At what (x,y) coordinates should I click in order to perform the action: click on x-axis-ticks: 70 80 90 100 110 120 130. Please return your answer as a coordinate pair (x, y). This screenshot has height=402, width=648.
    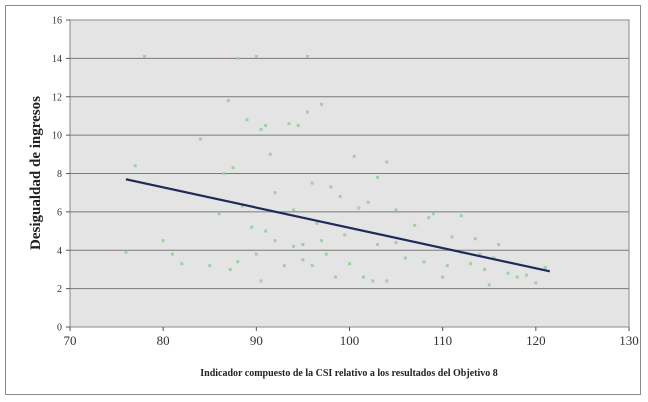
    Looking at the image, I should click on (351, 337).